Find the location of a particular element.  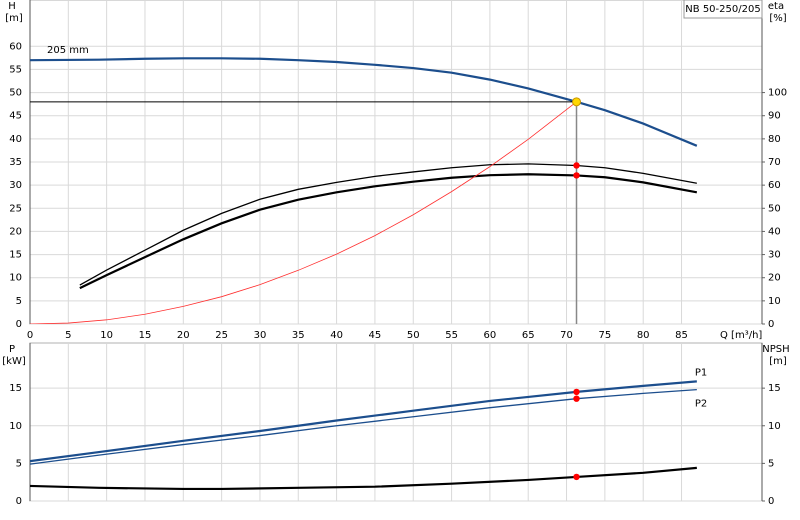

x-tick-label: 75 is located at coordinates (605, 335).